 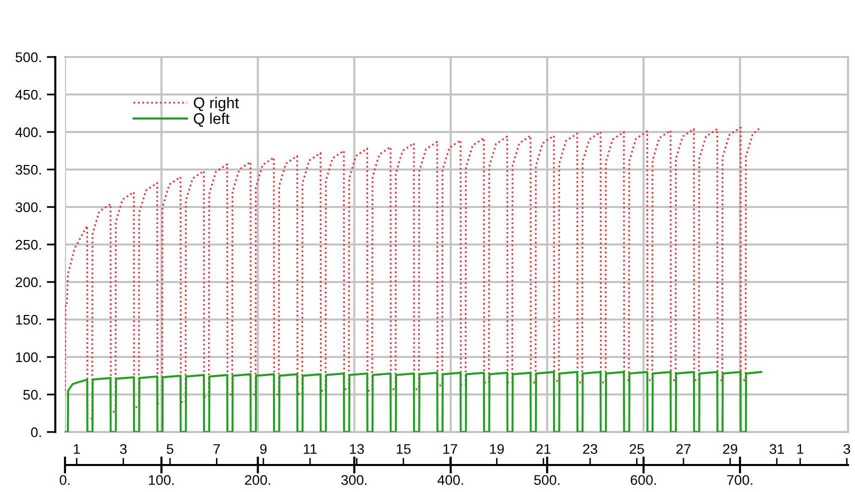 I want to click on y-tick-label: 150., so click(x=28, y=319).